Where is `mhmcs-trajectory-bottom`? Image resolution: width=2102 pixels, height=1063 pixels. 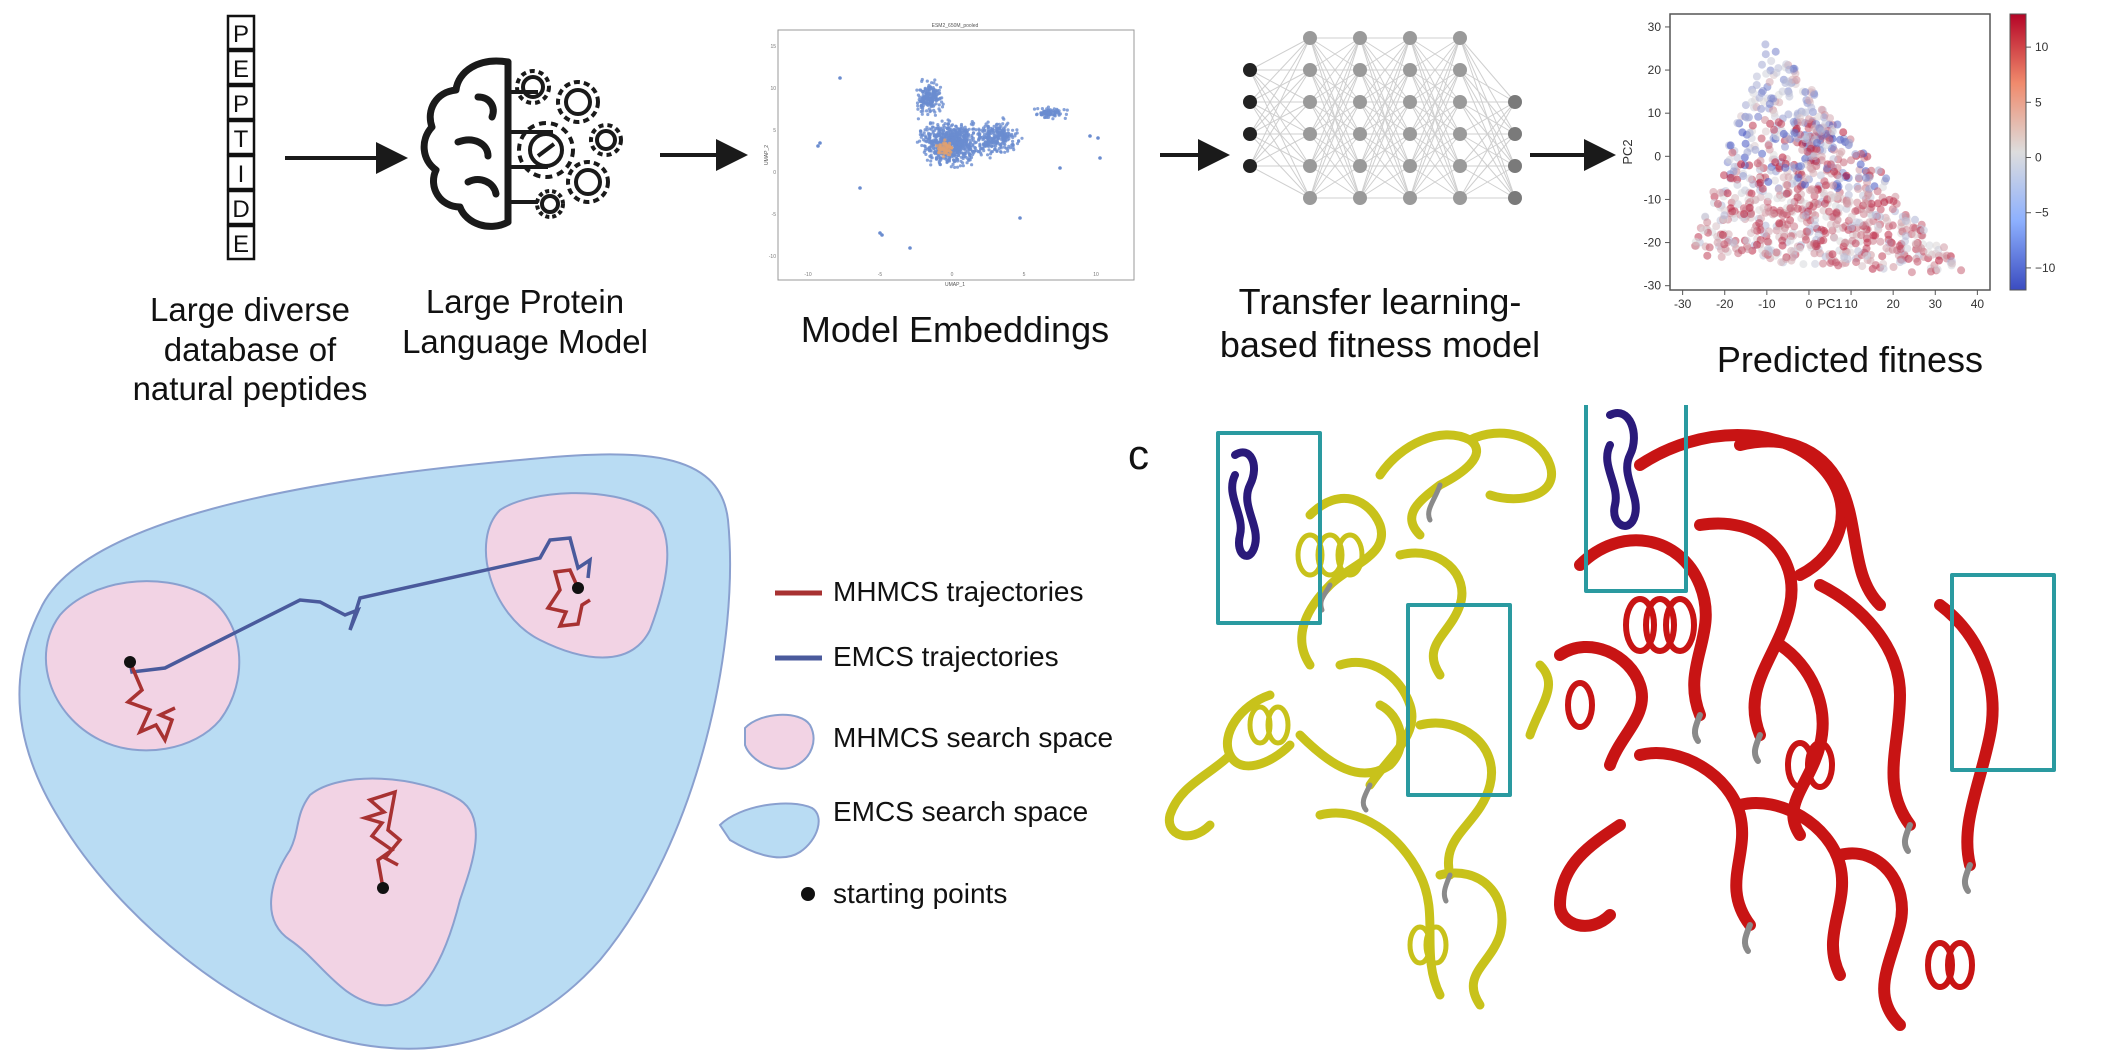
mhmcs-trajectory-bottom is located at coordinates (381, 839).